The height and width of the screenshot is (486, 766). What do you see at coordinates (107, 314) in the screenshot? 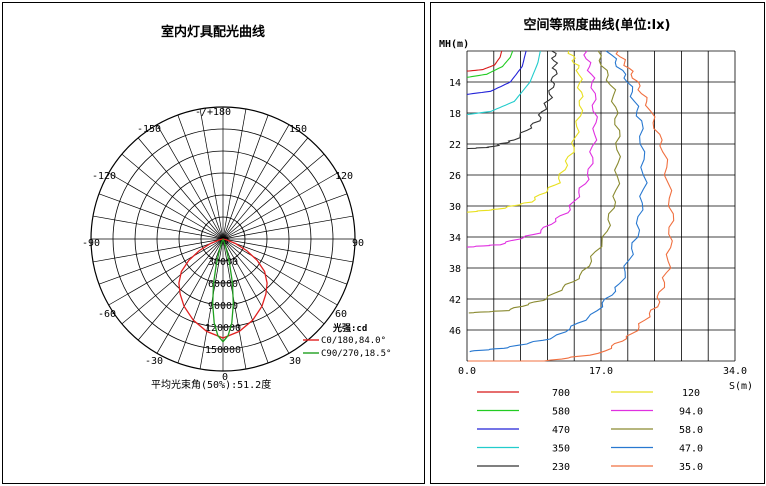
I see `polar-angle-label: -60` at bounding box center [107, 314].